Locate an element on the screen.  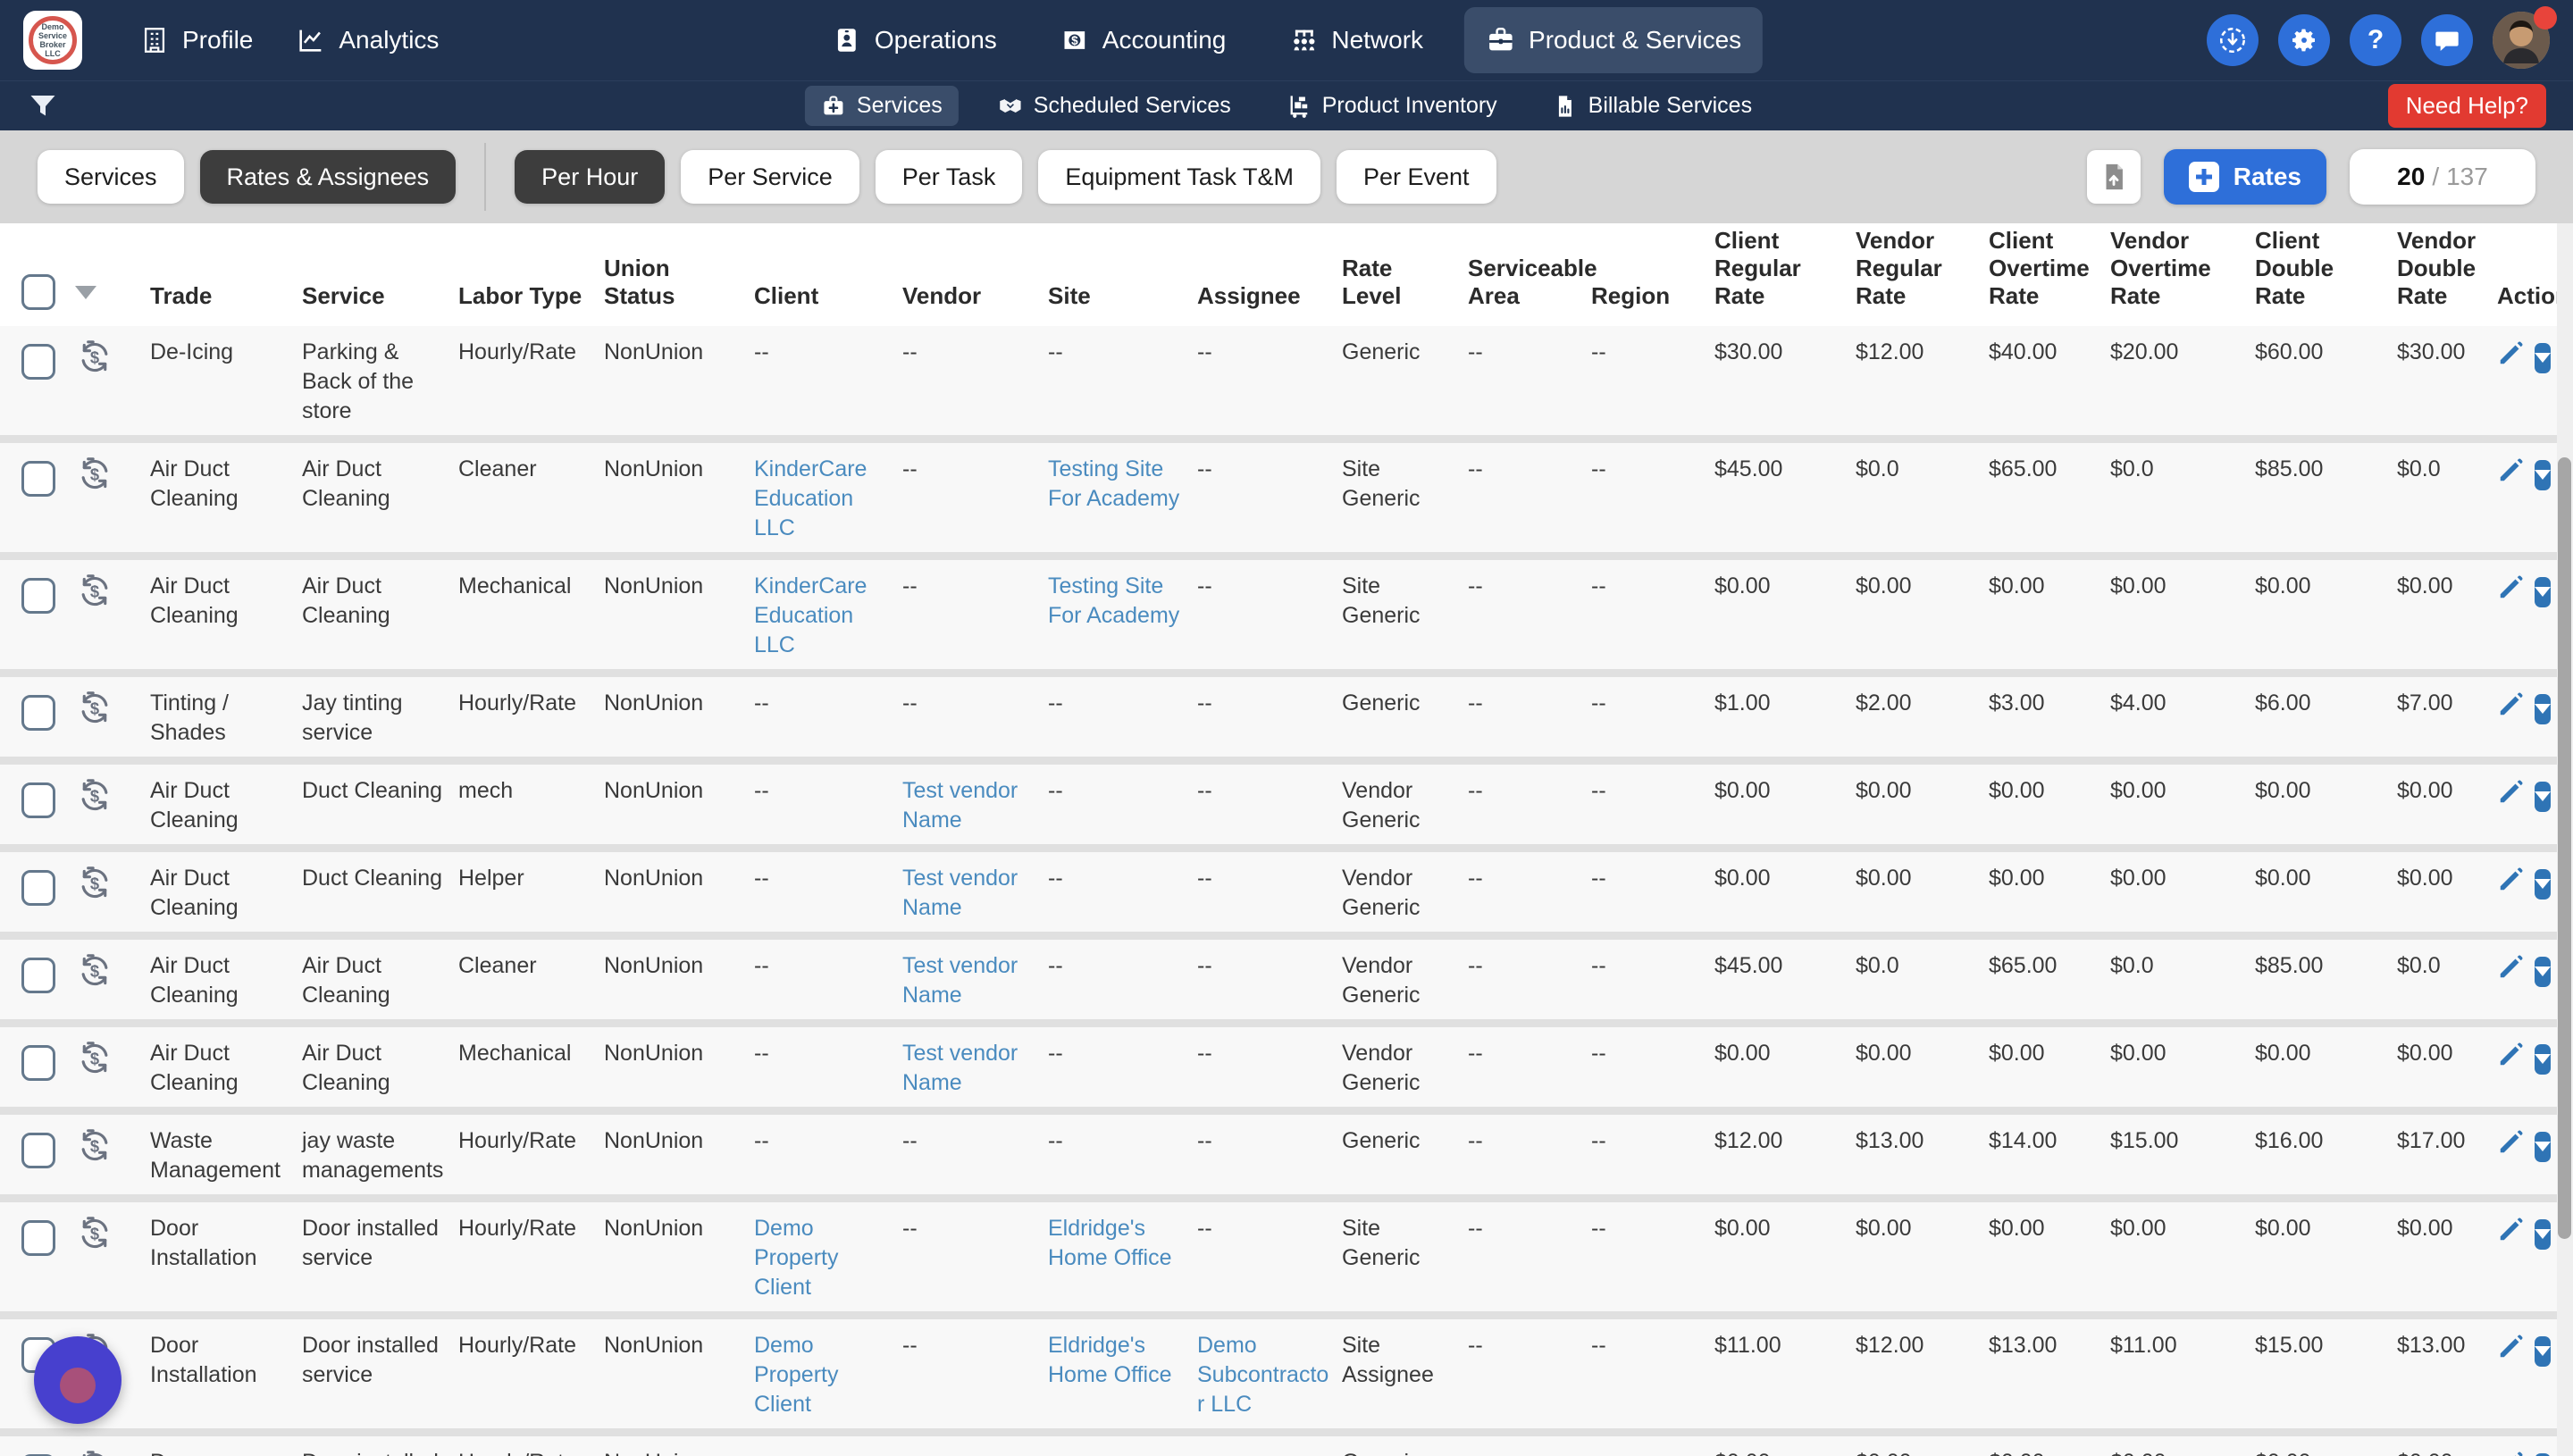
row-cell-labor_type: Mechanical is located at coordinates (515, 585).